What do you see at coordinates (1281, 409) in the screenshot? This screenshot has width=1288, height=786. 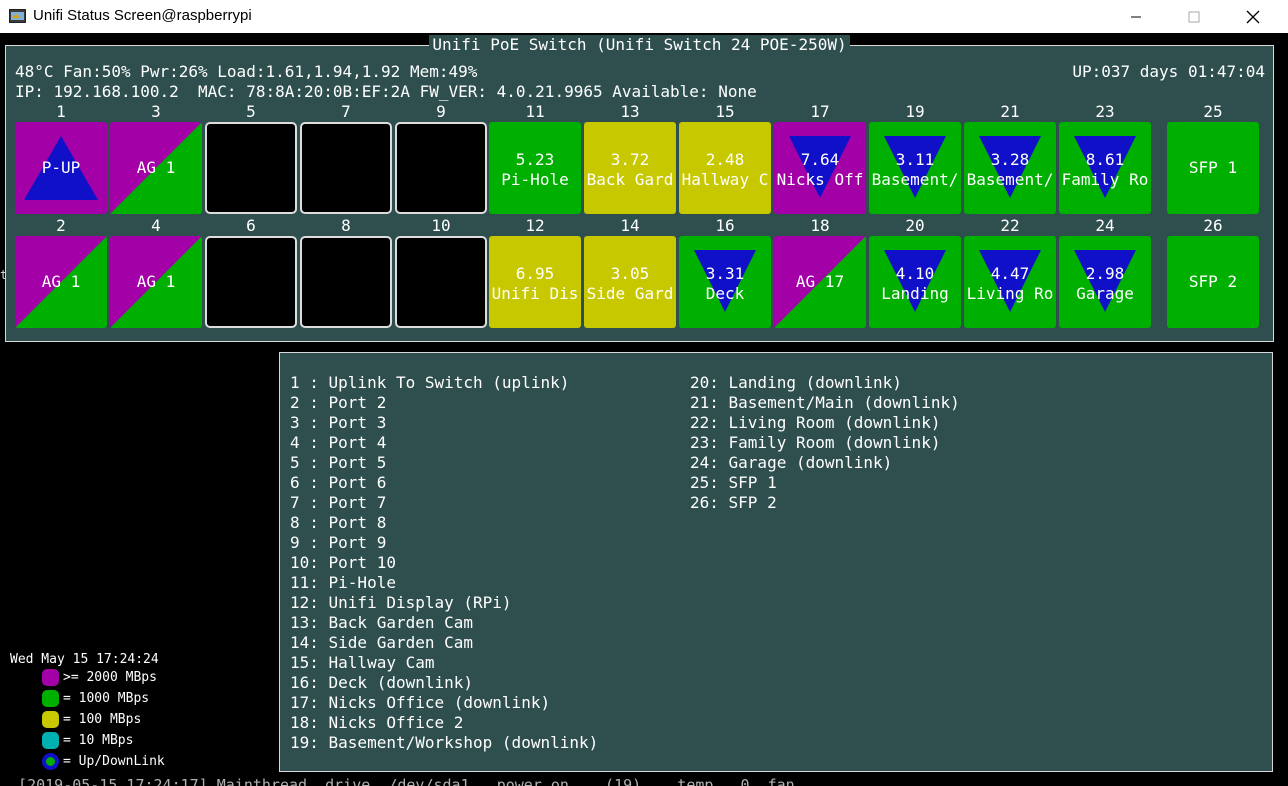 I see `scrollbar-track` at bounding box center [1281, 409].